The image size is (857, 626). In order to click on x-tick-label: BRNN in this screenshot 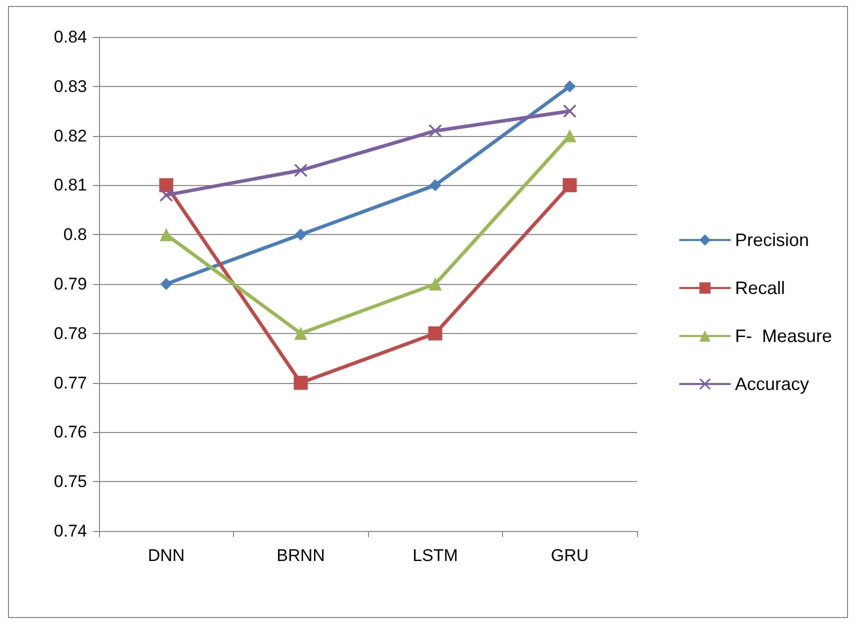, I will do `click(300, 555)`.